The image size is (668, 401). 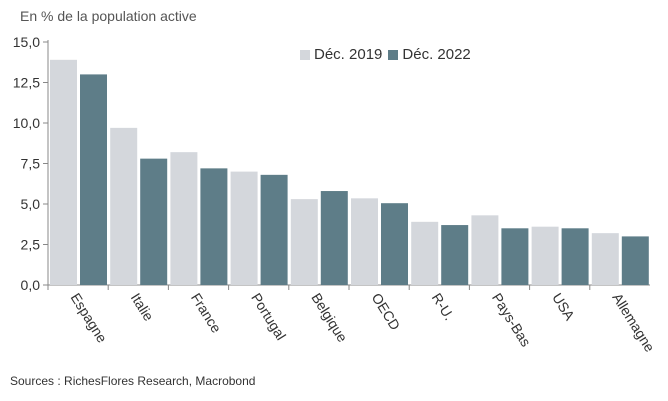 I want to click on y-tick-label: 12,5, so click(x=26, y=83).